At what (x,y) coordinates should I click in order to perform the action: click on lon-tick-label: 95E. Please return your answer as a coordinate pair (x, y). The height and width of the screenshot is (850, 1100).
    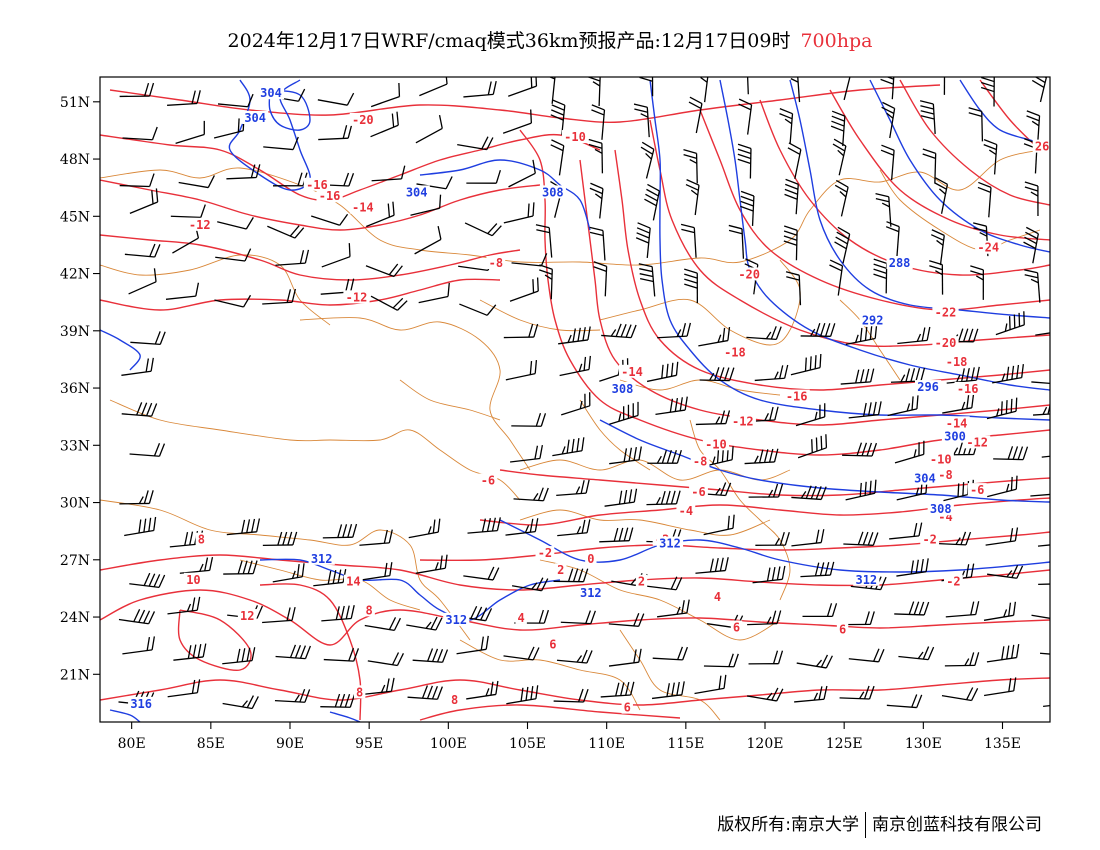
    Looking at the image, I should click on (369, 744).